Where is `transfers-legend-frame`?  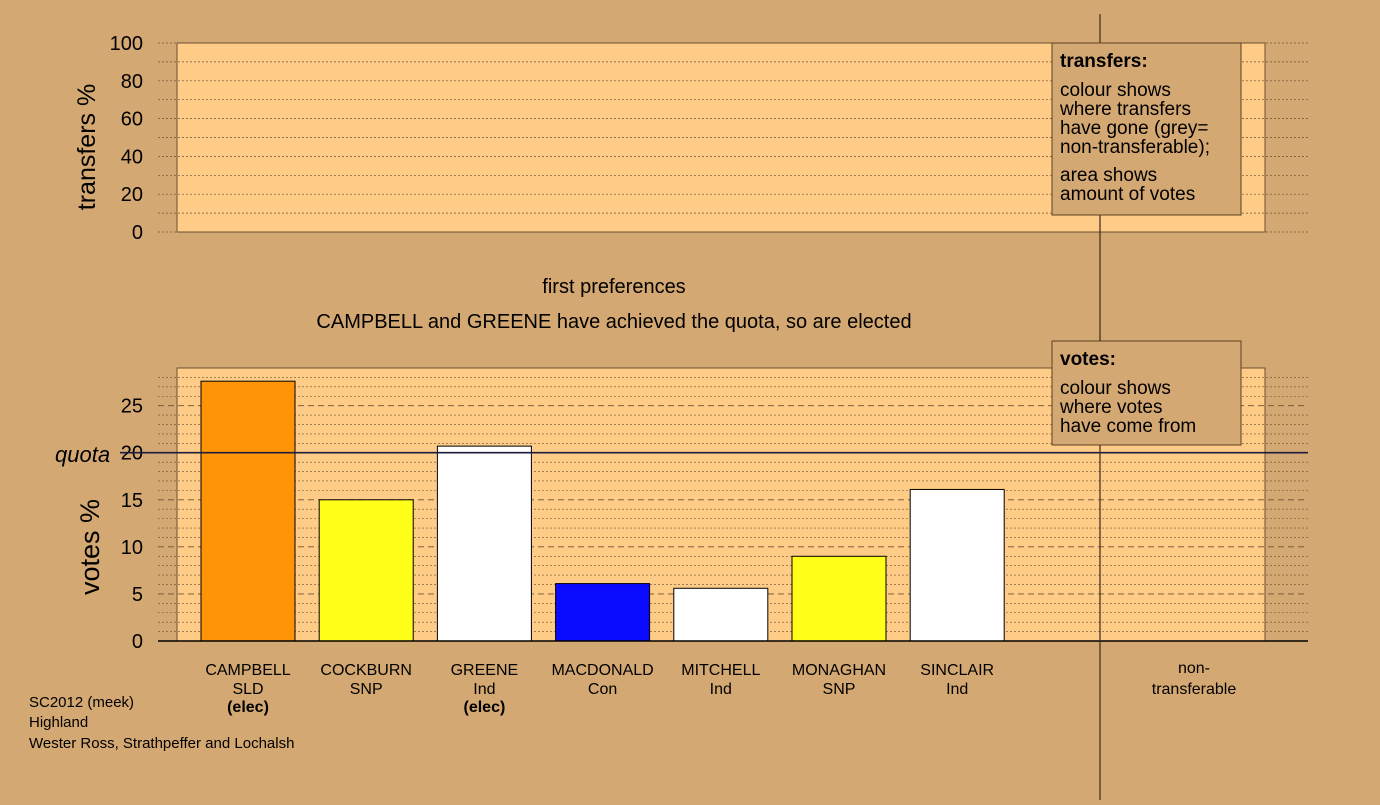 transfers-legend-frame is located at coordinates (1146, 129).